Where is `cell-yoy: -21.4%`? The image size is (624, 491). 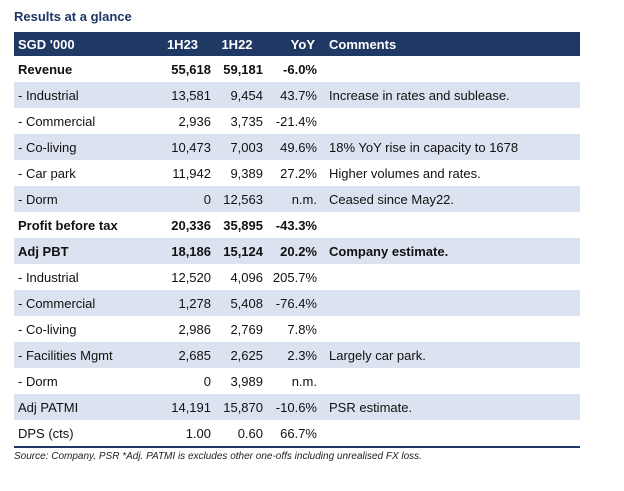
cell-yoy: -21.4% is located at coordinates (296, 121).